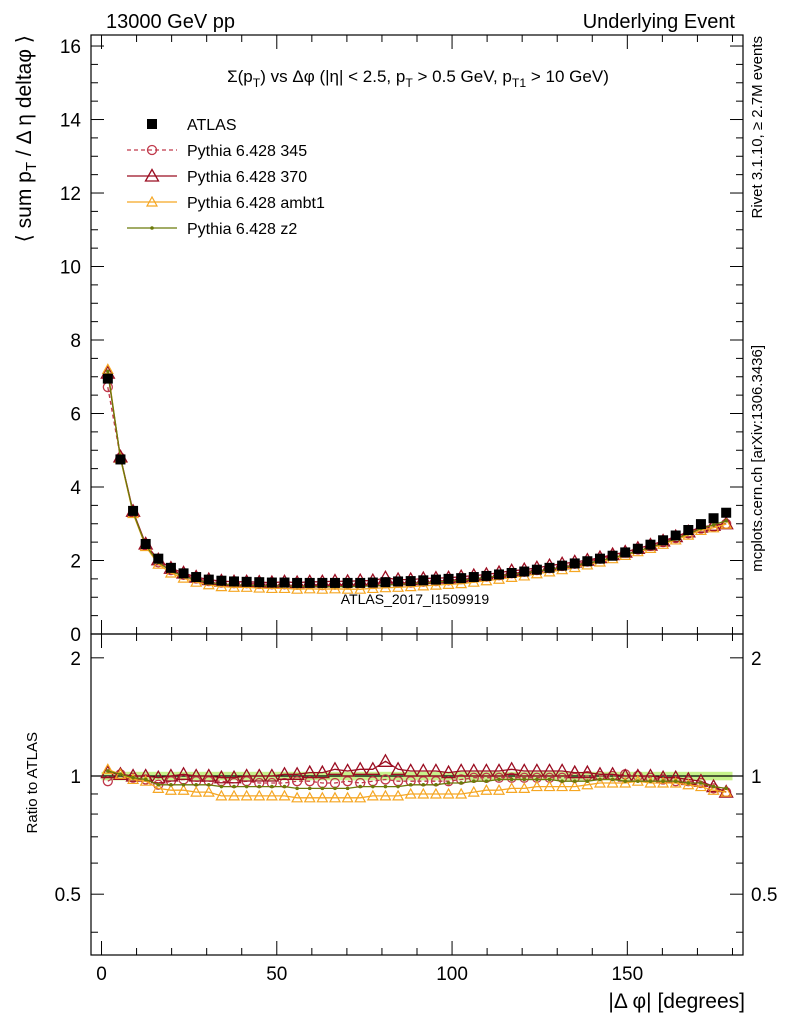 Image resolution: width=786 pixels, height=1024 pixels. What do you see at coordinates (152, 201) in the screenshot?
I see `legend-marker-pythia-6-428-ambt1` at bounding box center [152, 201].